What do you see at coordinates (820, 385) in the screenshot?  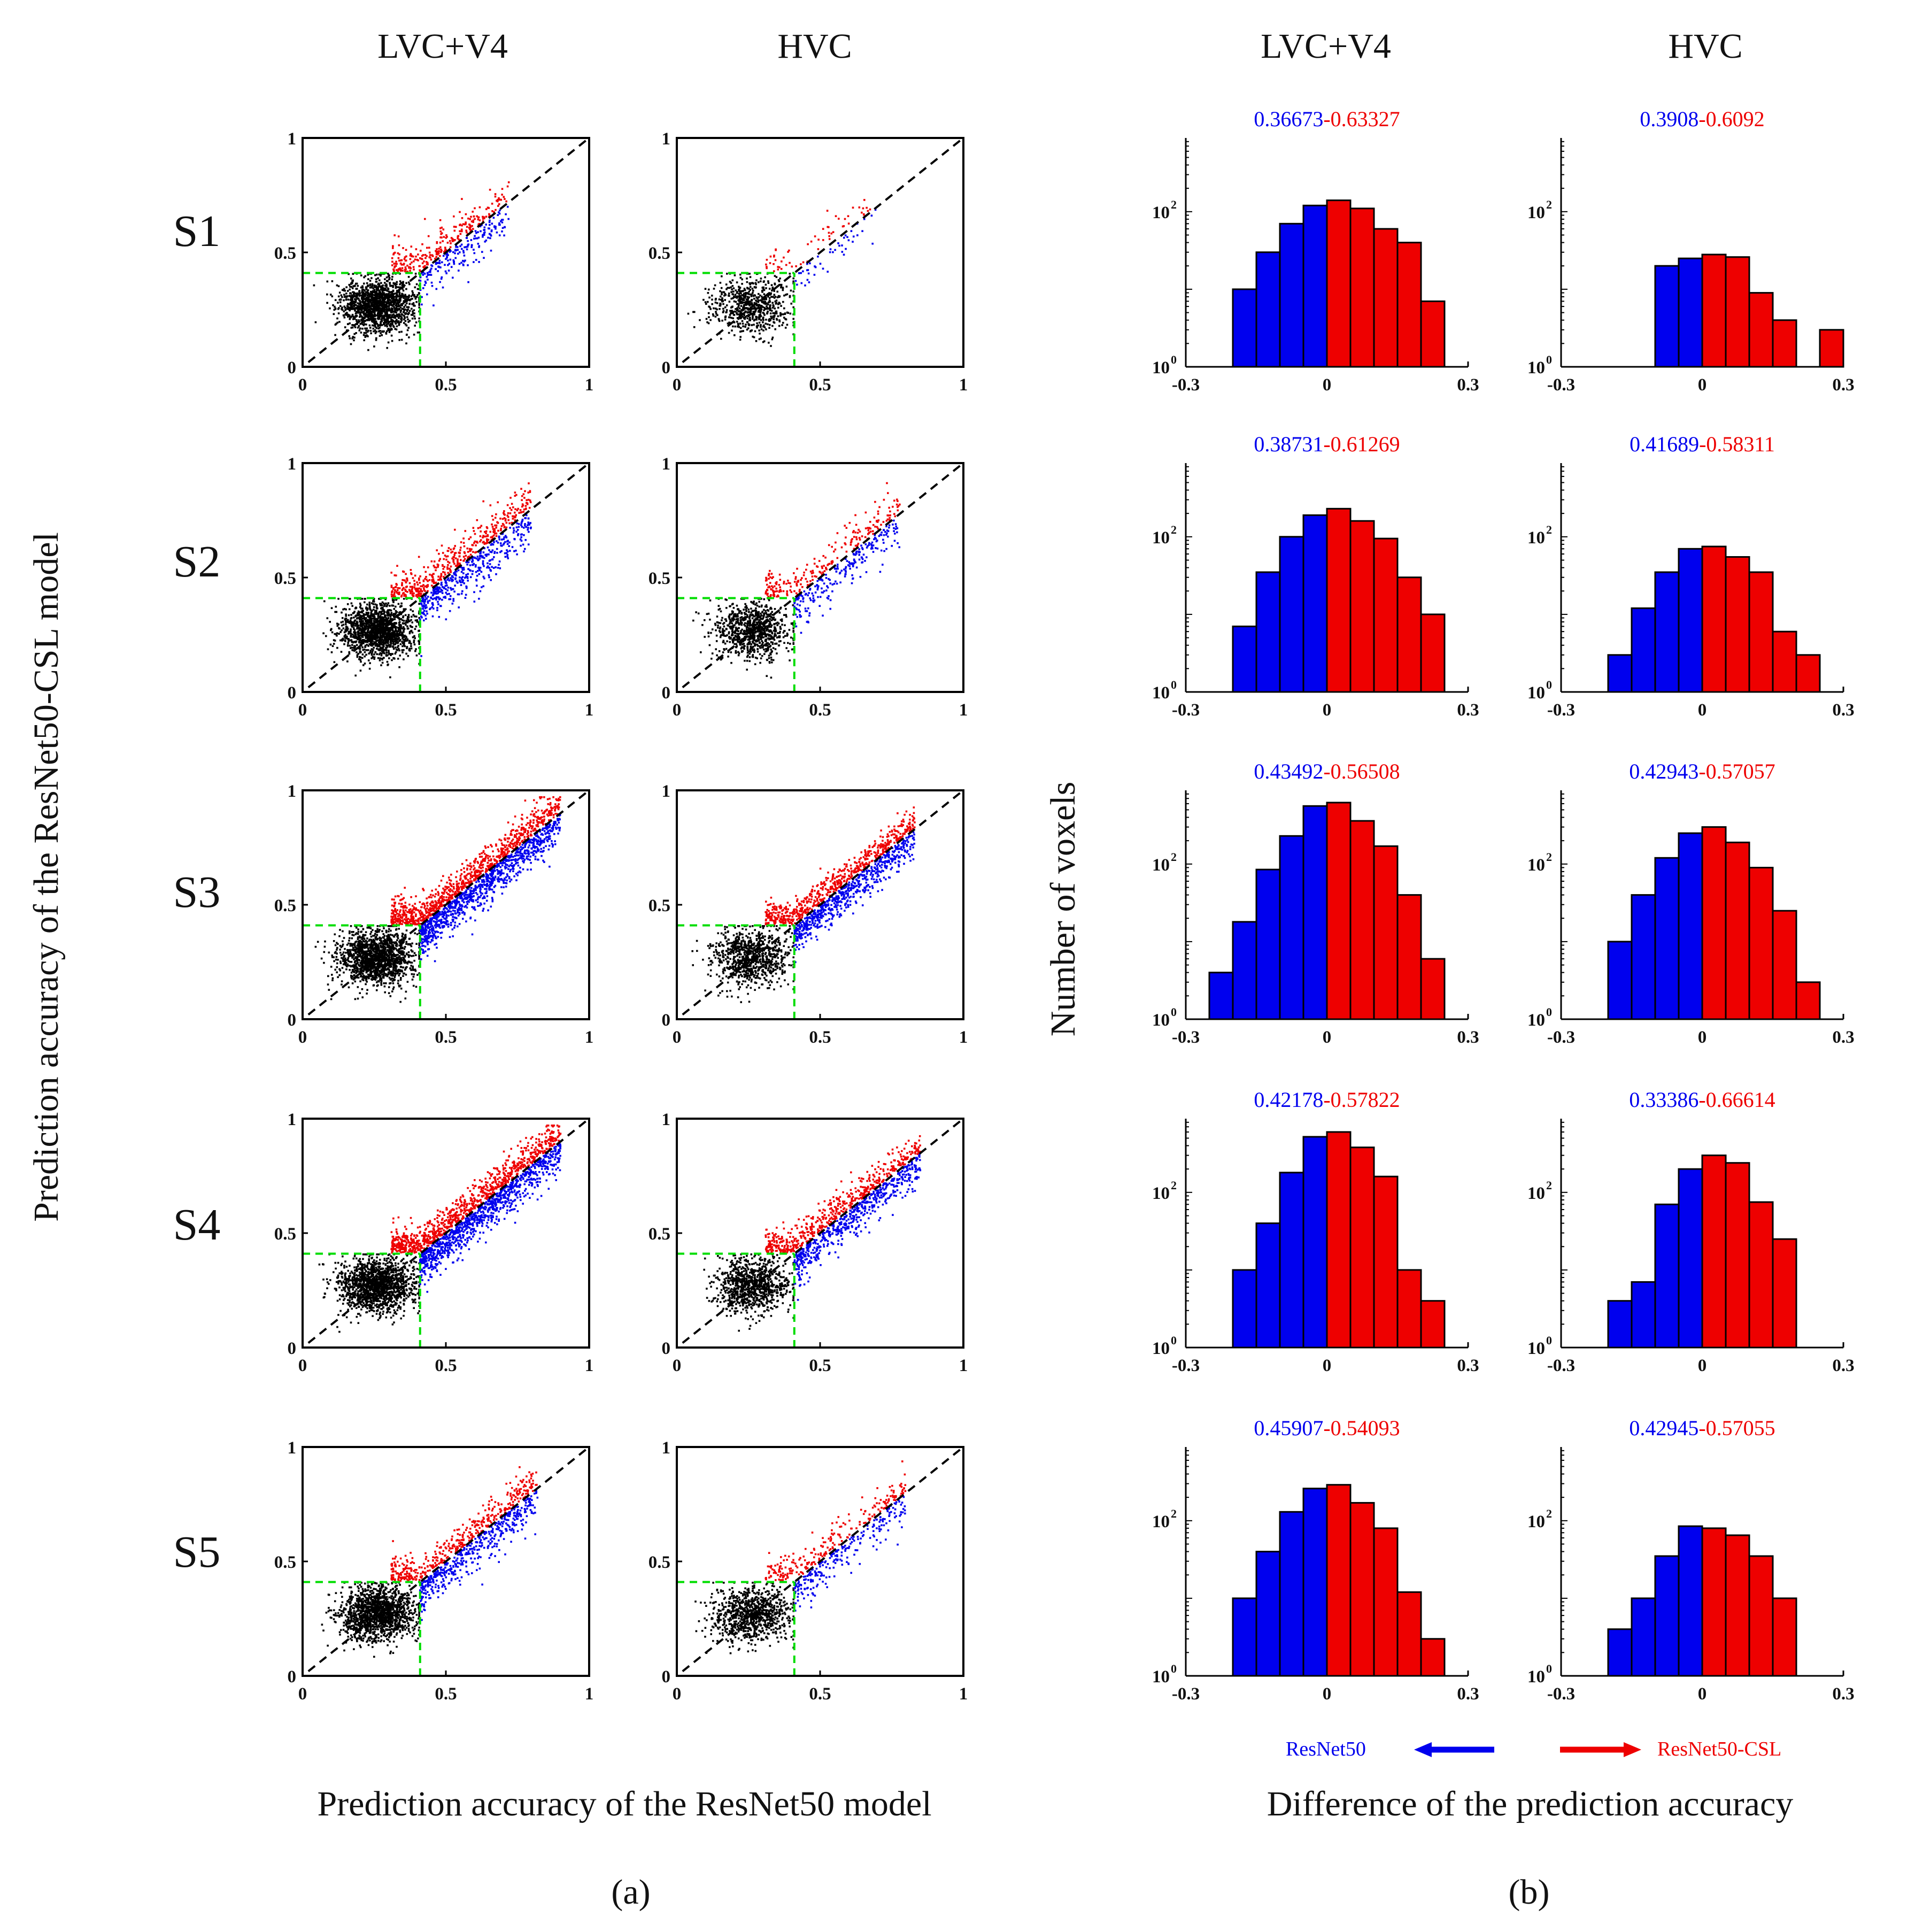 I see `x-tick-label: 0.5` at bounding box center [820, 385].